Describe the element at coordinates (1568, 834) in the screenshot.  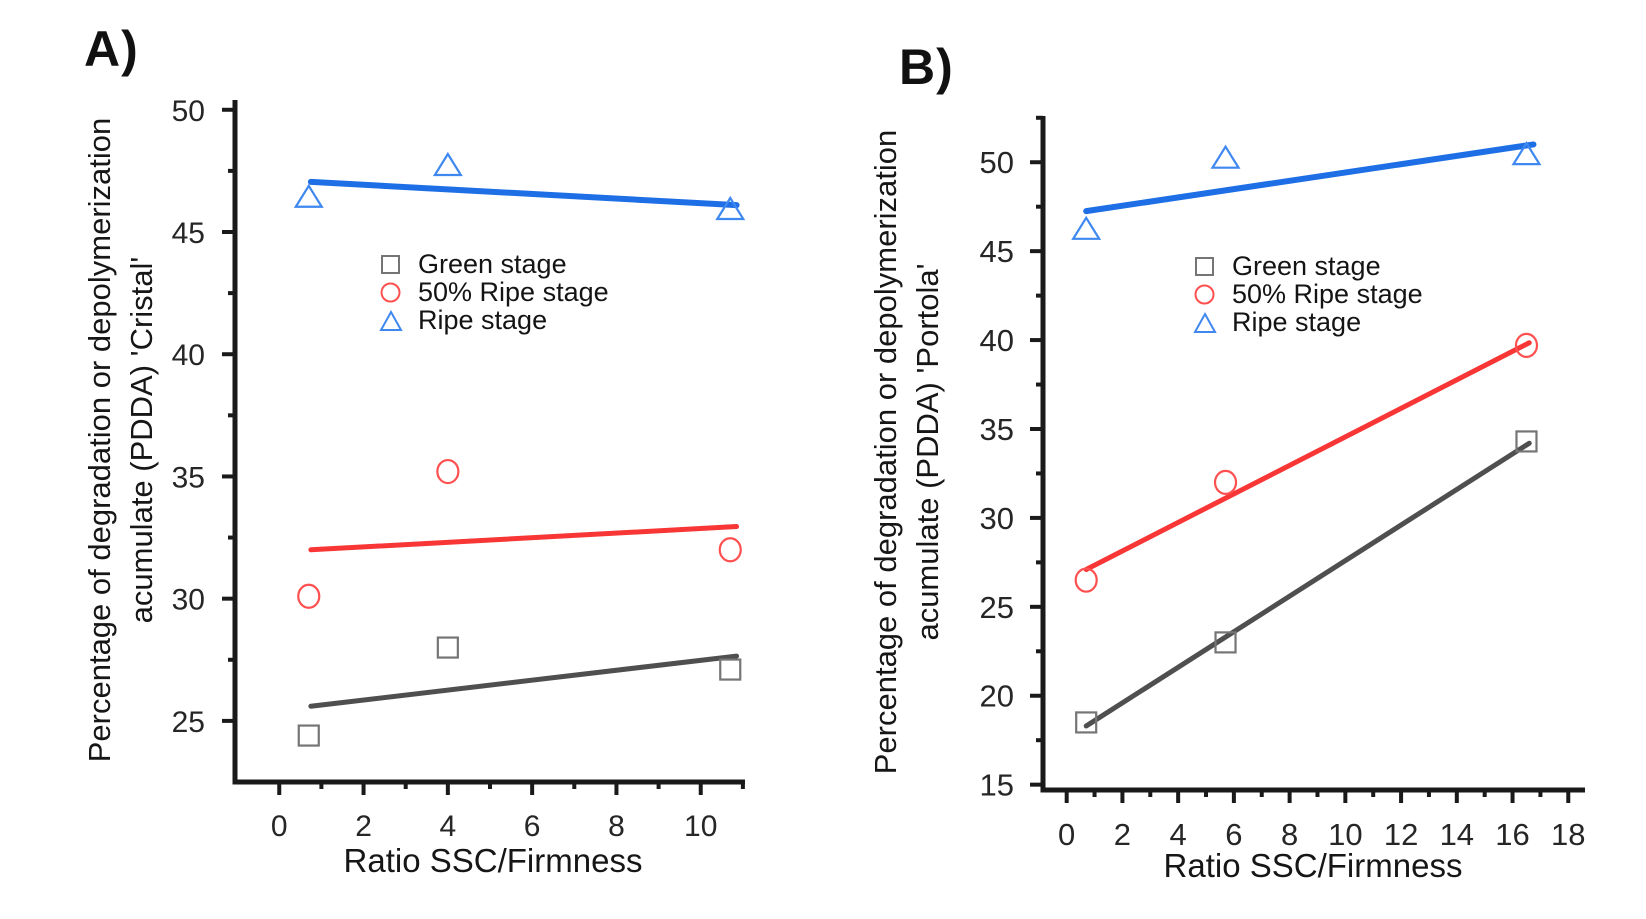
I see `x-tick-label: 18` at that location.